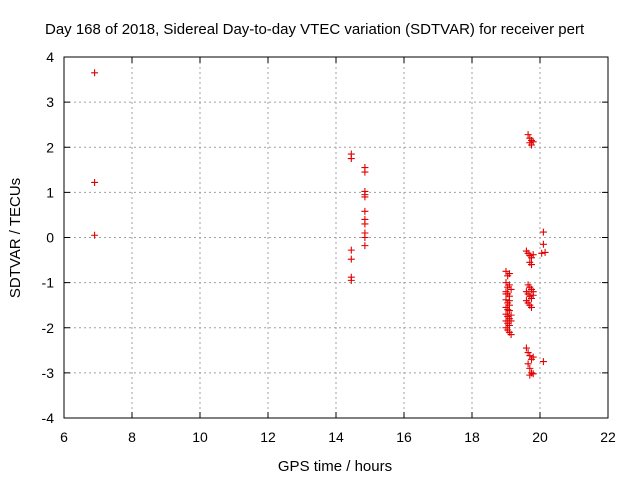 Image resolution: width=640 pixels, height=480 pixels. Describe the element at coordinates (50, 102) in the screenshot. I see `y-tick-label: 3` at that location.